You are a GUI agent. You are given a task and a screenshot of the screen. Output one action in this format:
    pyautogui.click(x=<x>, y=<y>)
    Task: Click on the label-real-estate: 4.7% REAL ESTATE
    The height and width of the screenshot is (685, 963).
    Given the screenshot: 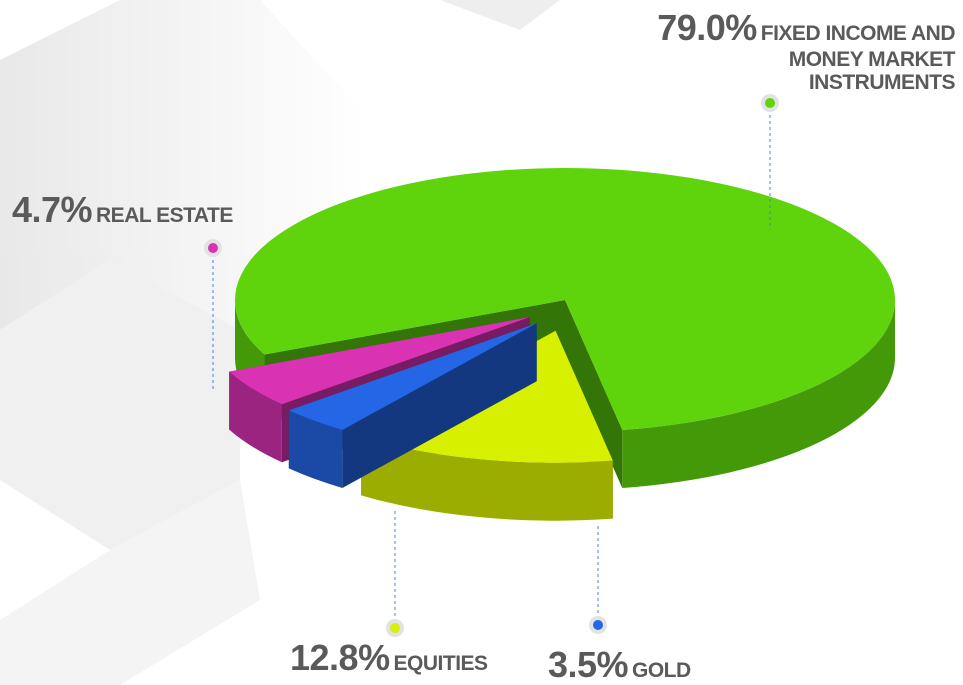 What is the action you would take?
    pyautogui.click(x=122, y=210)
    